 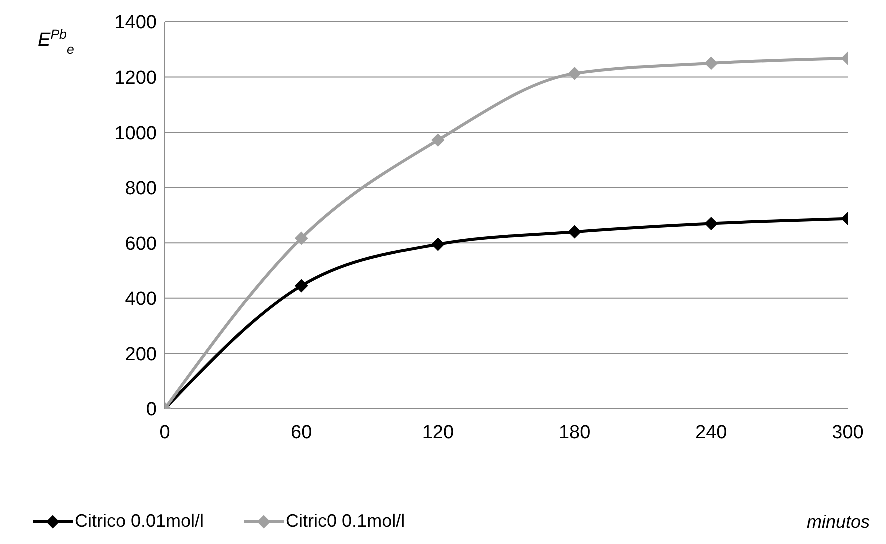 I want to click on x-tick-label: 0, so click(x=165, y=433).